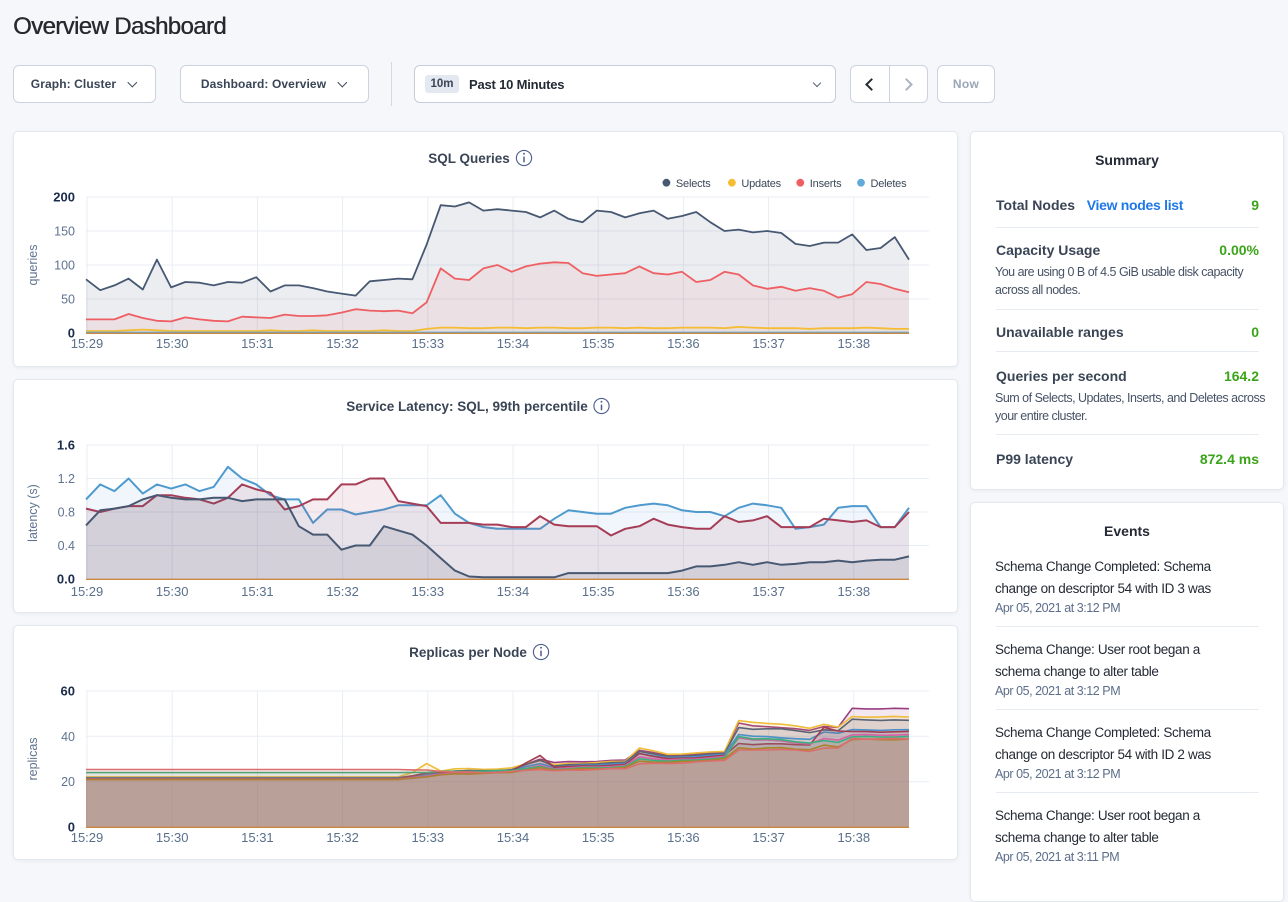 The height and width of the screenshot is (902, 1288). Describe the element at coordinates (64, 197) in the screenshot. I see `svg-text: 200` at that location.